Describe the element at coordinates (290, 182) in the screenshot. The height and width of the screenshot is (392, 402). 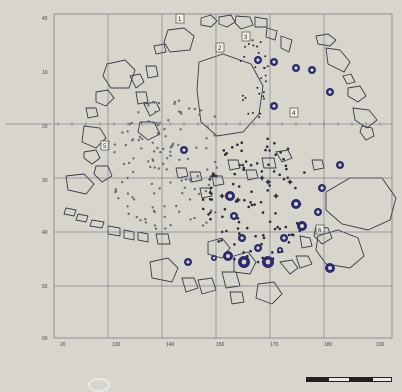
I see `star-marker` at that location.